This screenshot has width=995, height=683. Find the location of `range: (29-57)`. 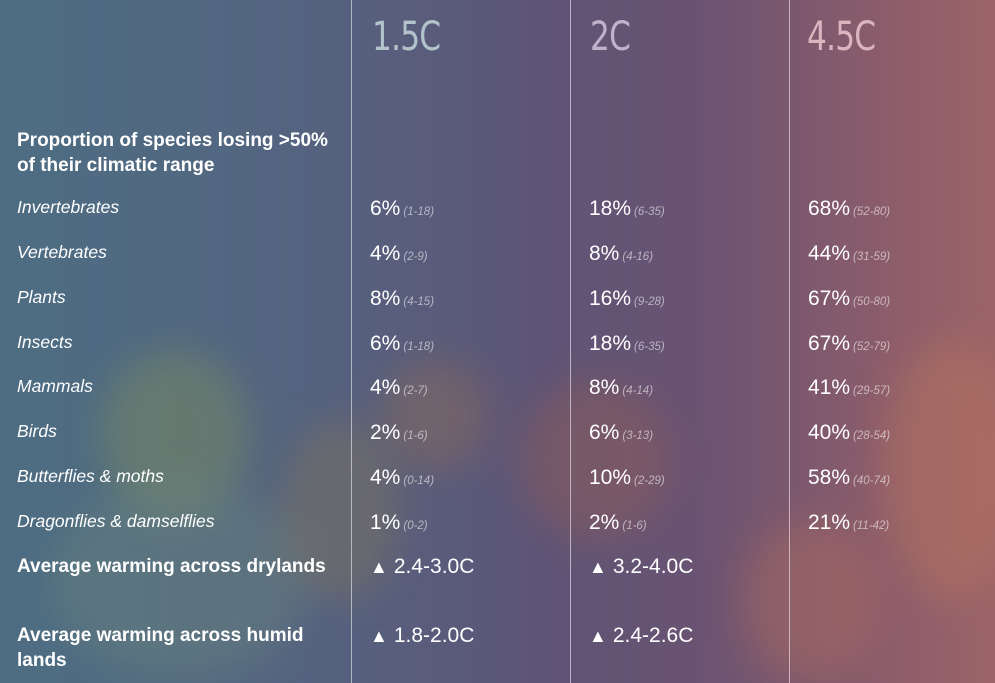

range: (29-57) is located at coordinates (872, 391).